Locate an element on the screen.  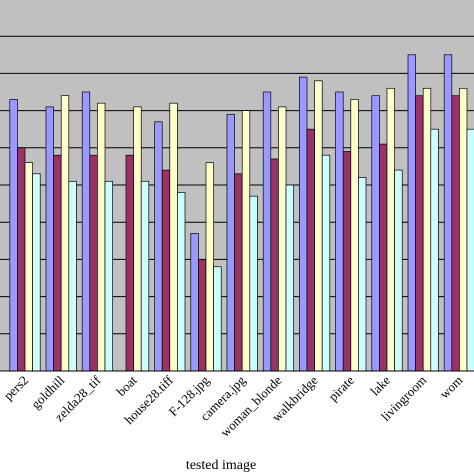
x-tick-label: boat is located at coordinates (126, 385).